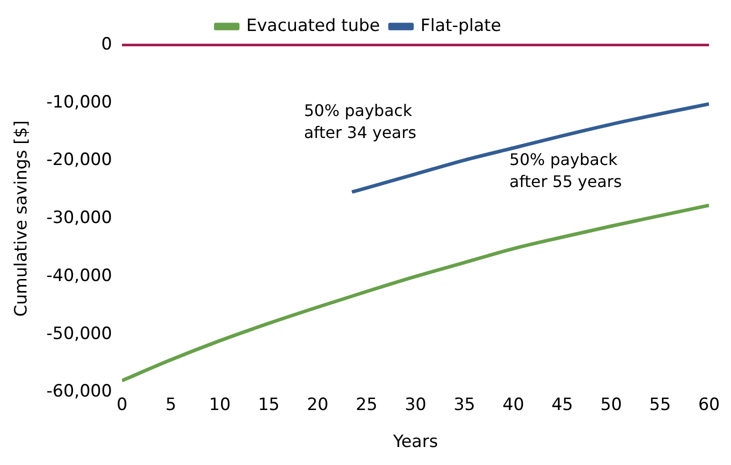  I want to click on annotation: 50% payback after 55 years, so click(565, 170).